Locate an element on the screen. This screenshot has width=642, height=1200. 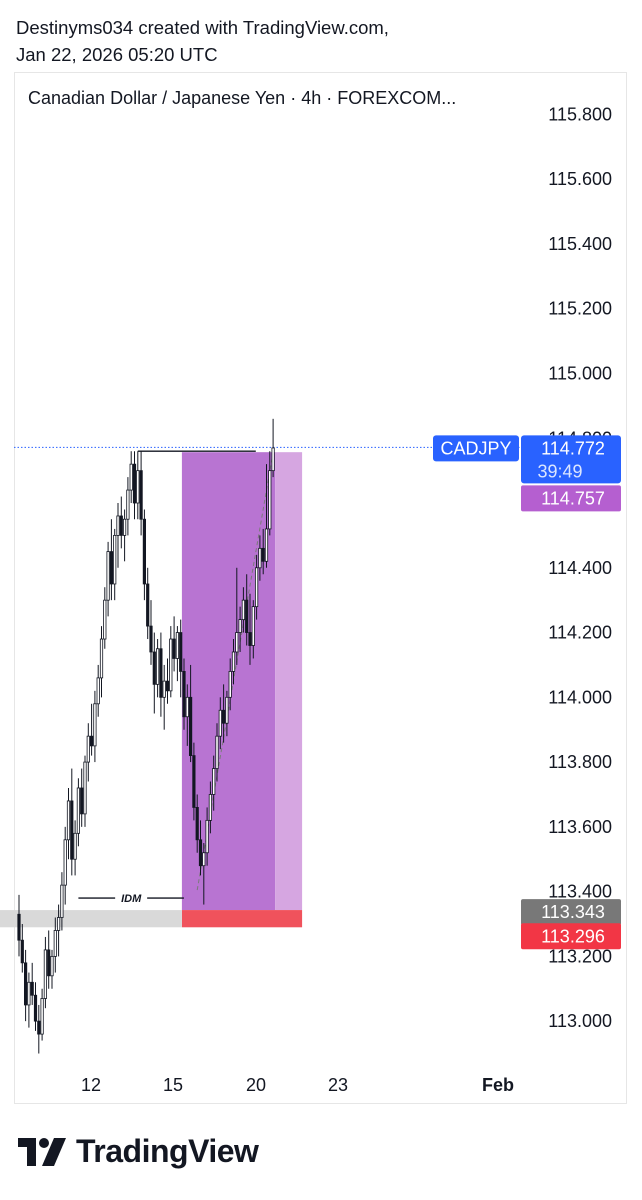
price-tick-label: 113.800 is located at coordinates (580, 762).